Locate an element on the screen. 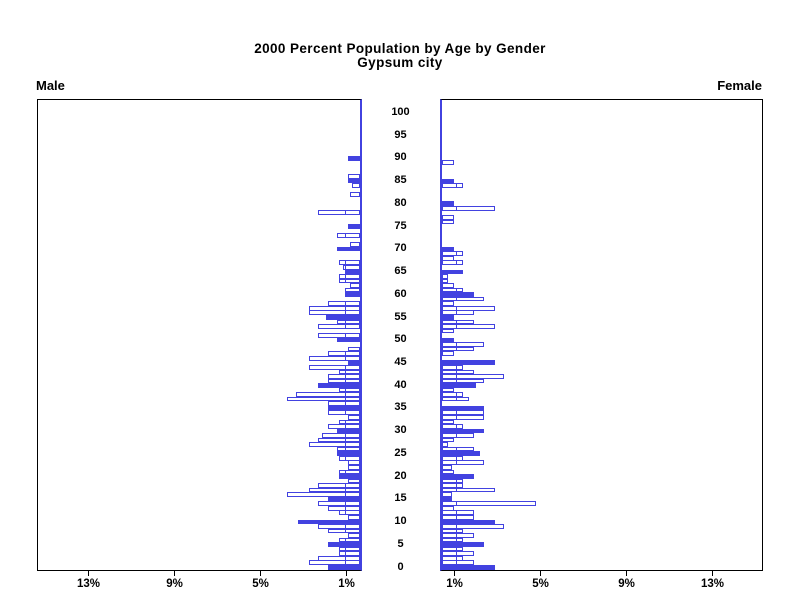 The height and width of the screenshot is (600, 800). age-tick-label-45: 45 is located at coordinates (400, 361).